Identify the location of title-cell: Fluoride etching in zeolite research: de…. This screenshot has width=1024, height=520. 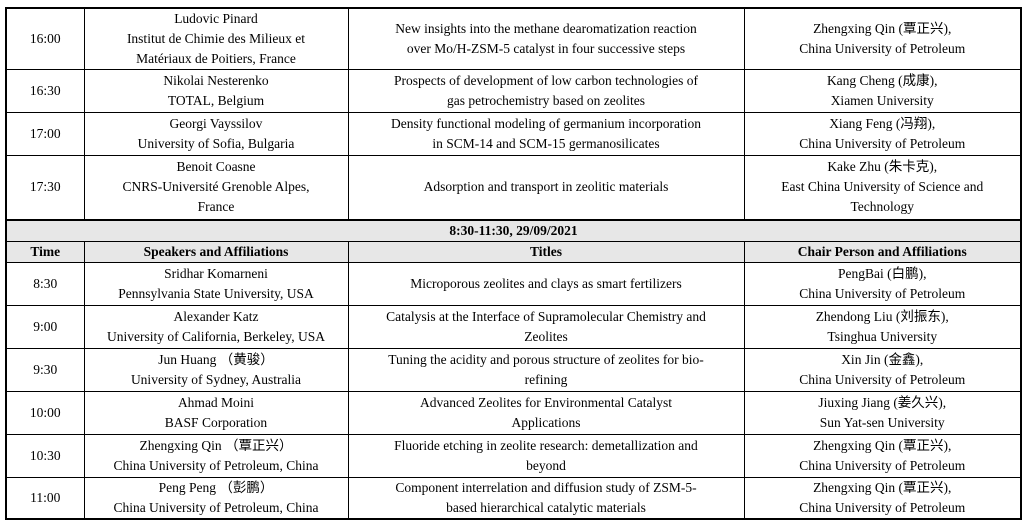
(546, 456).